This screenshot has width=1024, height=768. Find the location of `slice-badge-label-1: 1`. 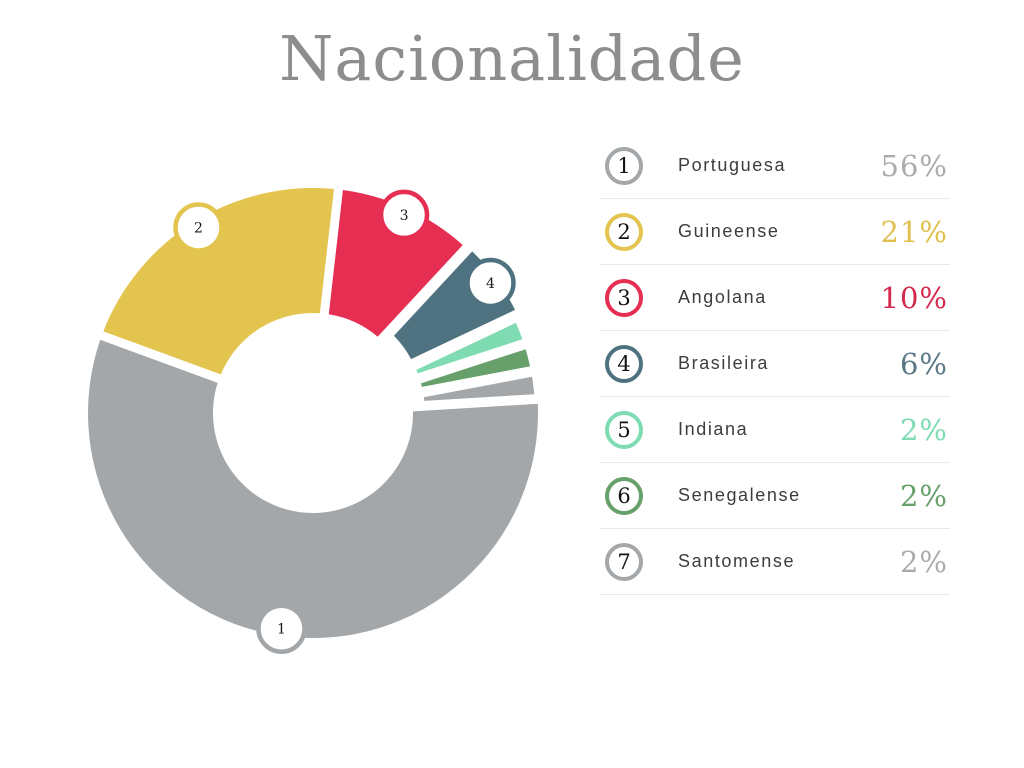

slice-badge-label-1: 1 is located at coordinates (281, 630).